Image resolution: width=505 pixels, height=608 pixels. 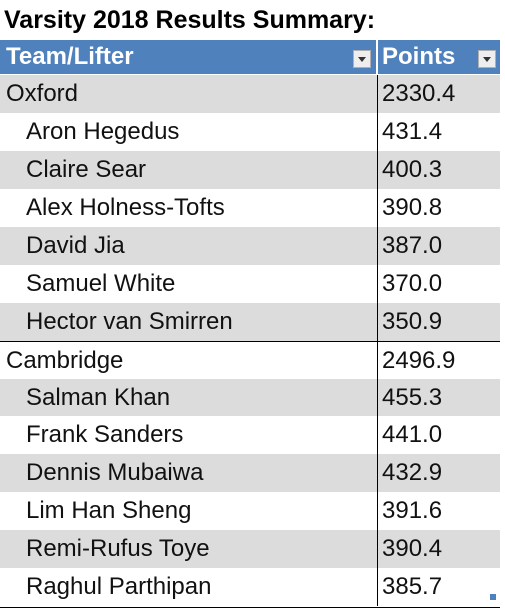 What do you see at coordinates (189, 208) in the screenshot?
I see `lifter-name-cell: Alex Holness-Tofts` at bounding box center [189, 208].